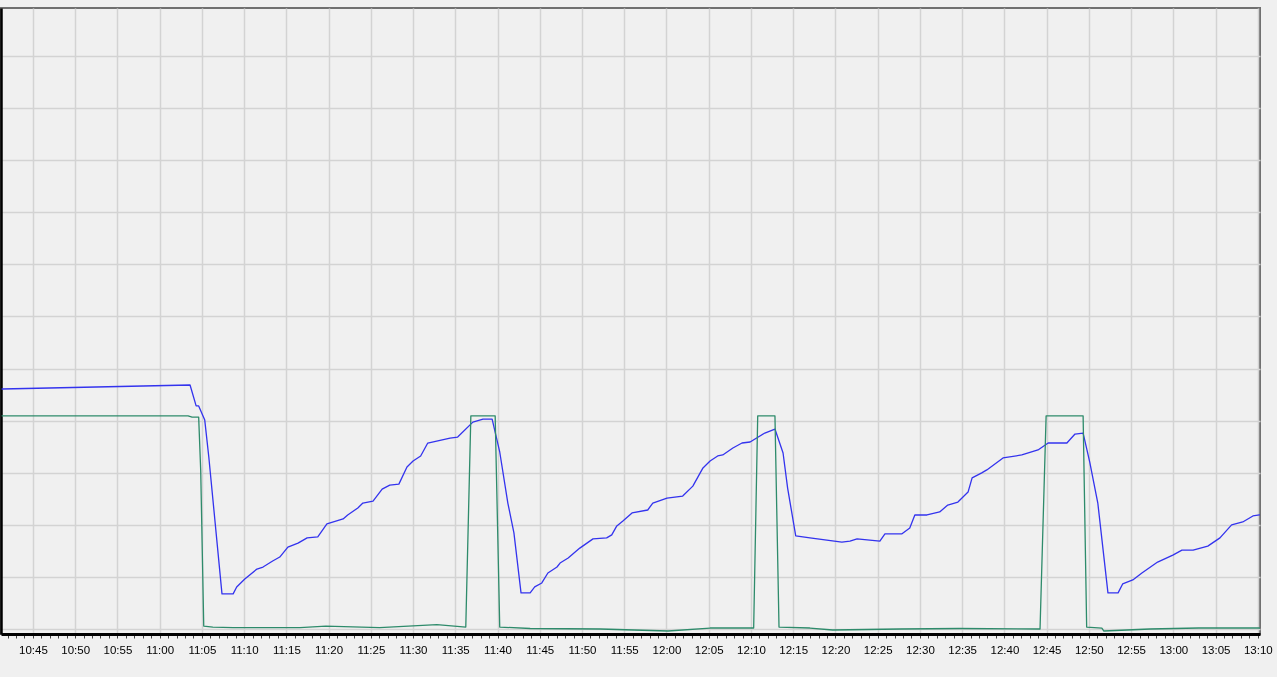  Describe the element at coordinates (582, 649) in the screenshot. I see `x-tick-label: 11:50` at that location.